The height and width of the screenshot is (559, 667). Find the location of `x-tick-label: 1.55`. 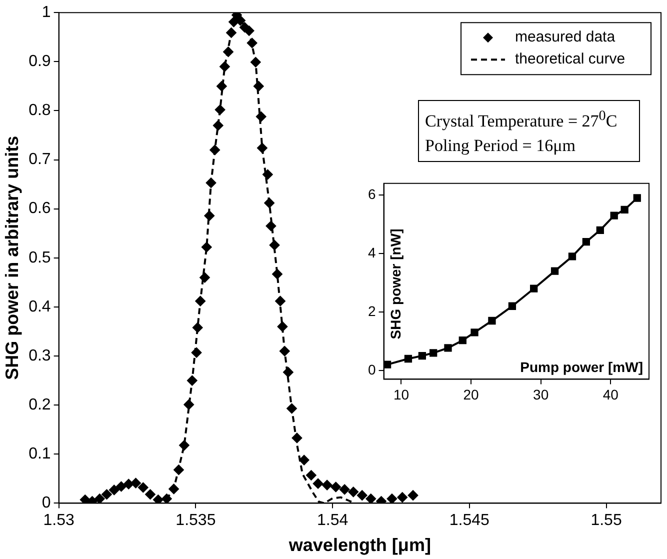

x-tick-label: 1.55 is located at coordinates (606, 521).